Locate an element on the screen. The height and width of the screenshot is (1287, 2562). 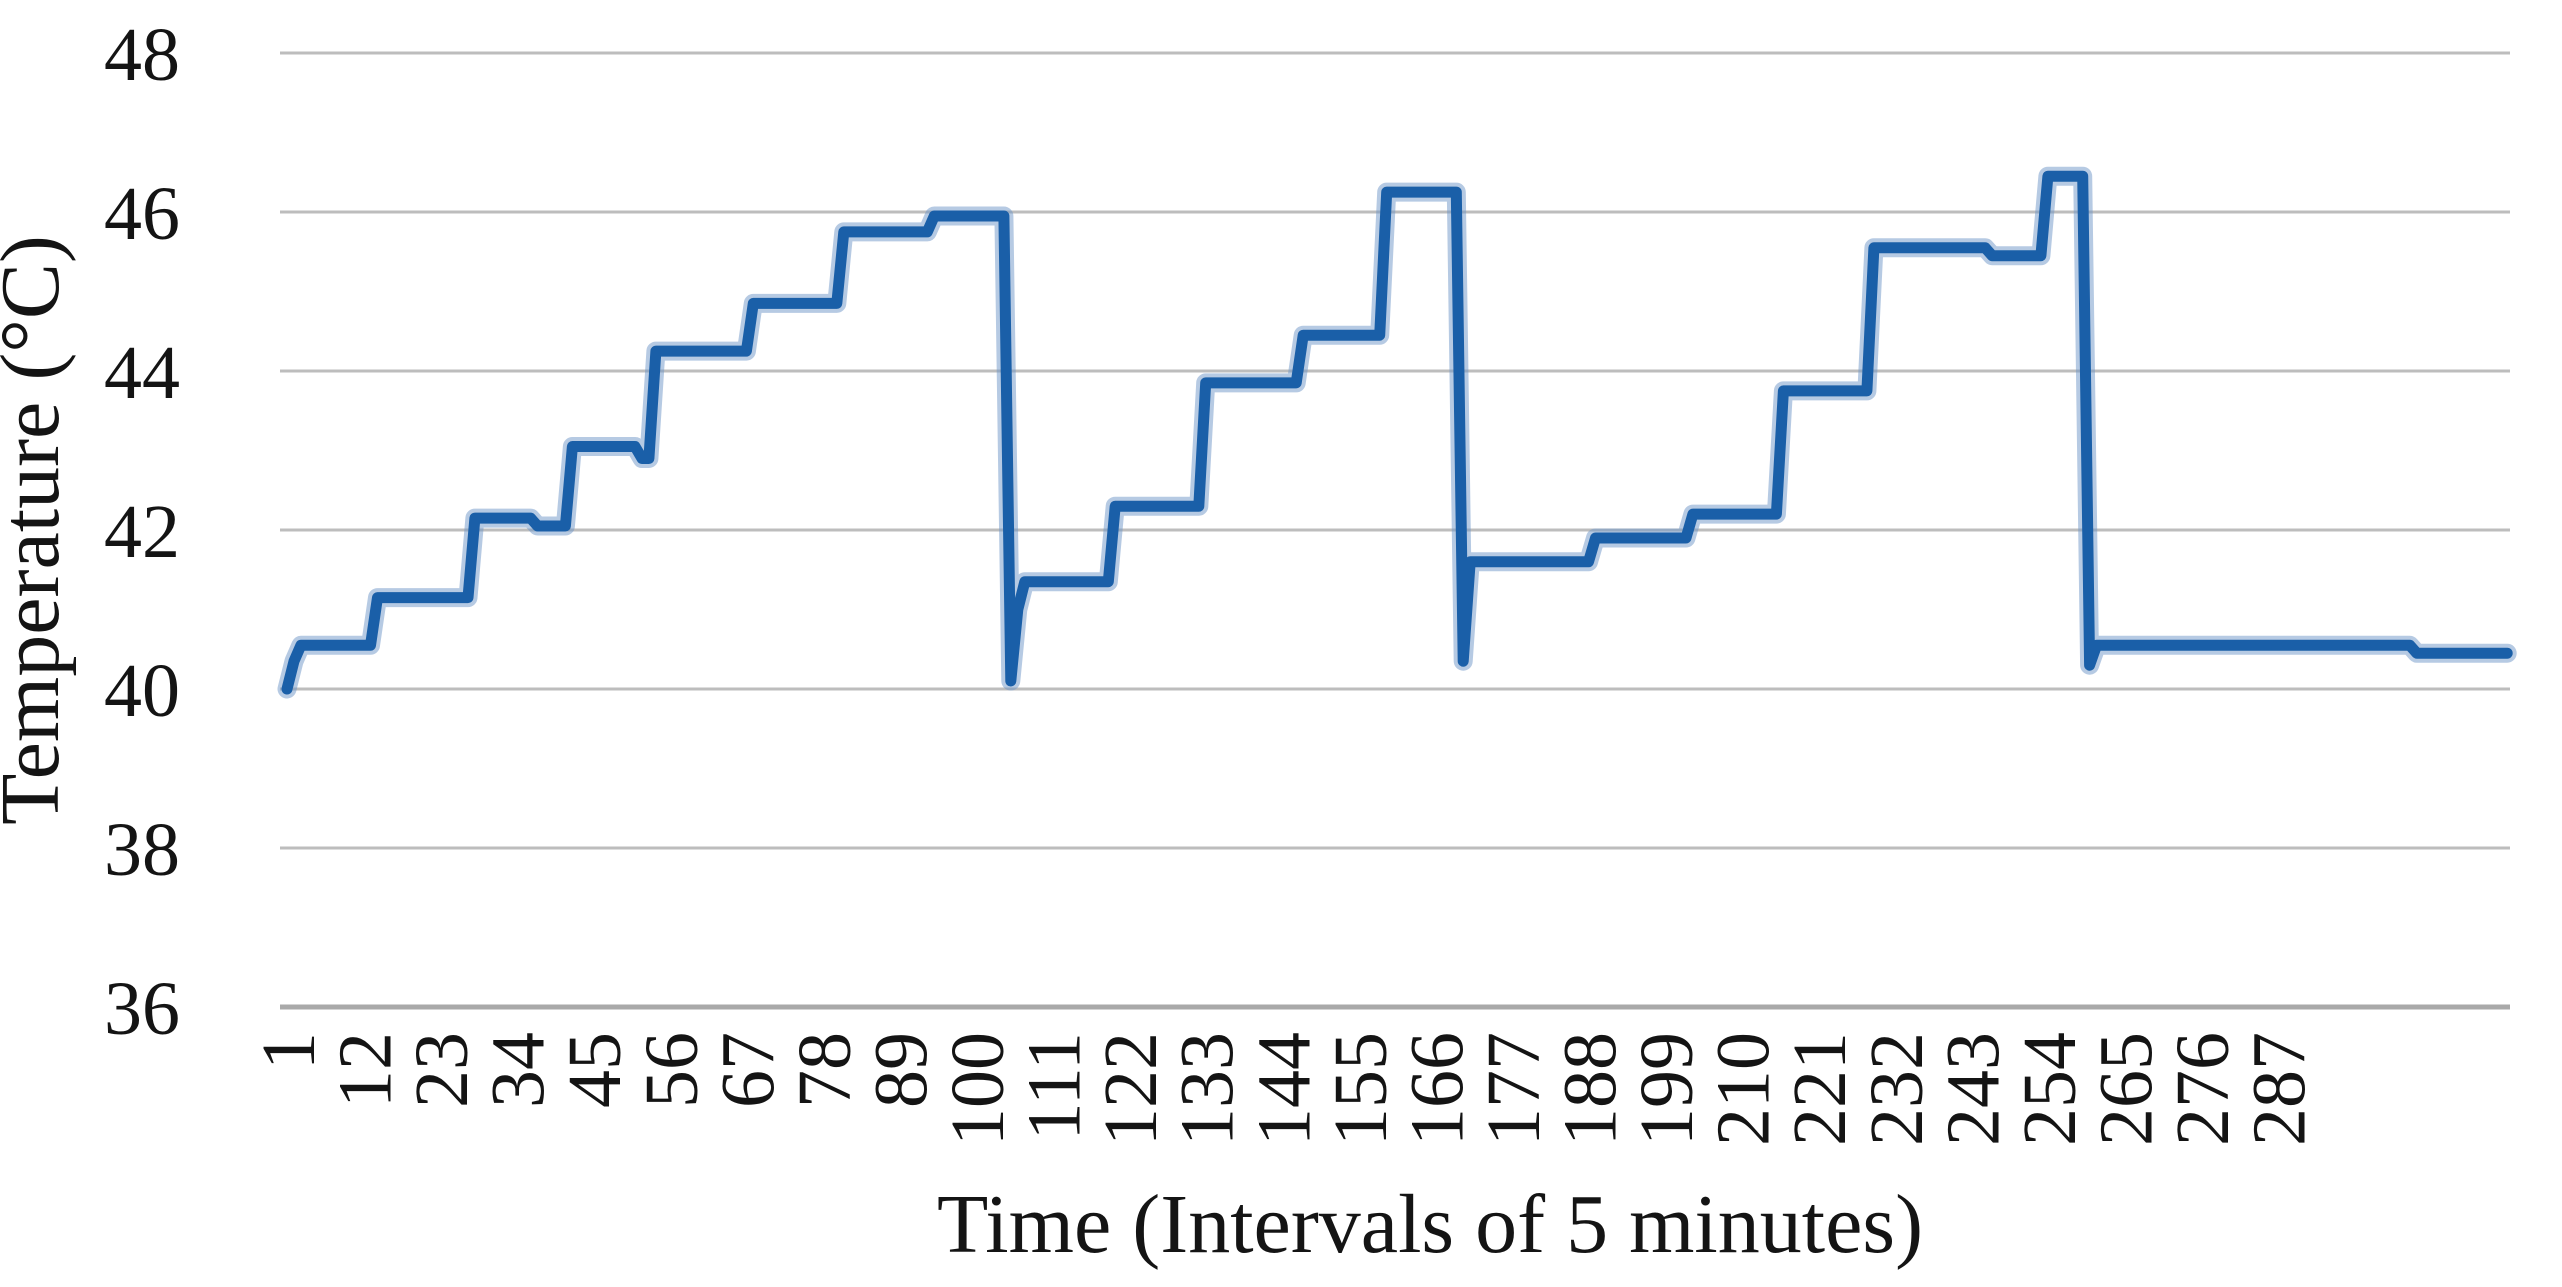
y-tick-label: 42 is located at coordinates (142, 532).